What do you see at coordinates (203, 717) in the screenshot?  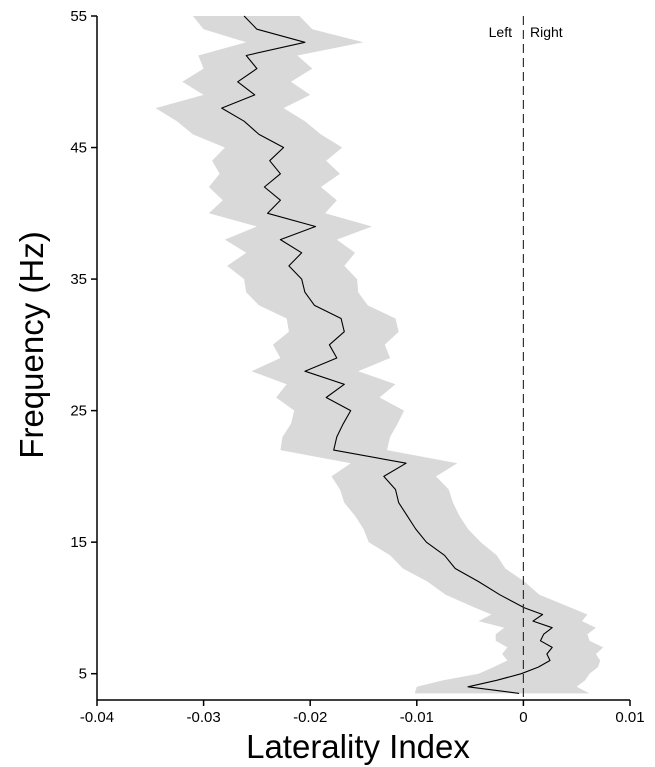 I see `x-tick-label: -0.03` at bounding box center [203, 717].